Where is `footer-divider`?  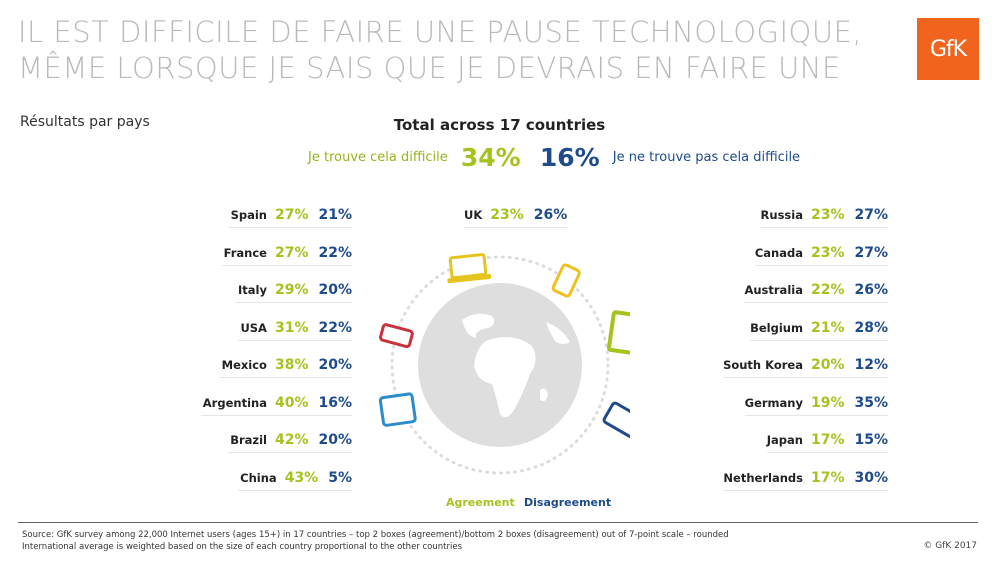 footer-divider is located at coordinates (498, 522).